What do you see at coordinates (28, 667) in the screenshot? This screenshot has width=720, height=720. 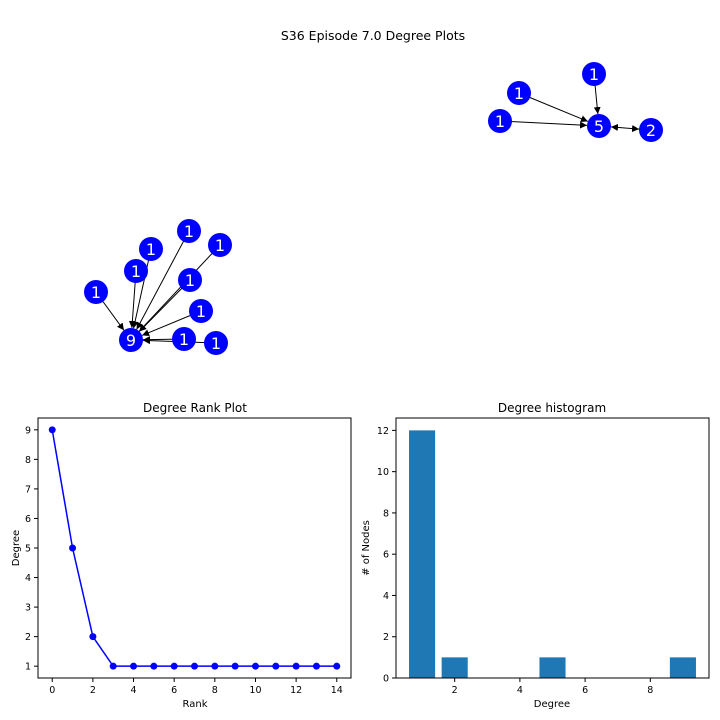 I see `rank-ytick-label: 1` at bounding box center [28, 667].